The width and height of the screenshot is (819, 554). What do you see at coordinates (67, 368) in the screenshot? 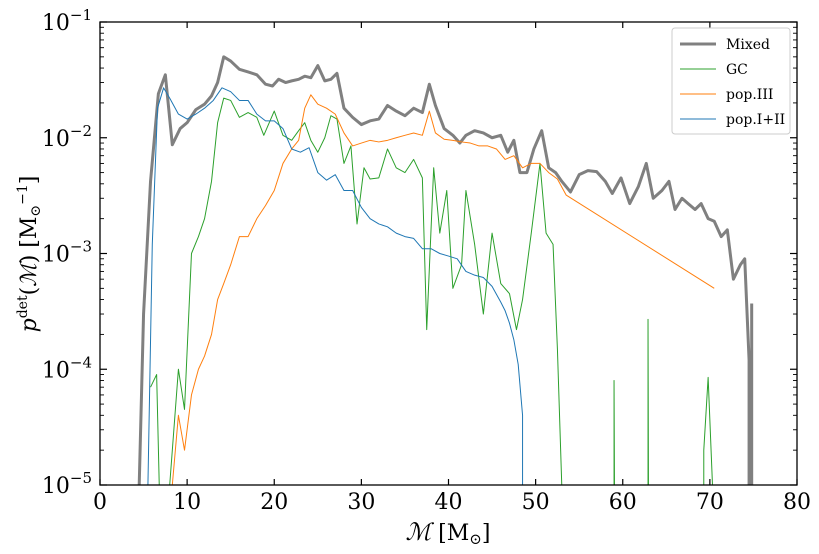
I see `y-tick-label: 10⁻⁴` at bounding box center [67, 368].